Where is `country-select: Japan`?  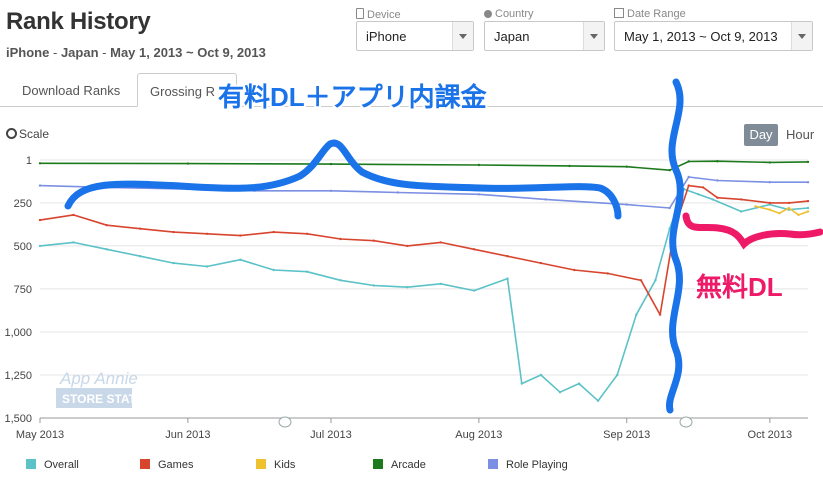 country-select: Japan is located at coordinates (544, 36).